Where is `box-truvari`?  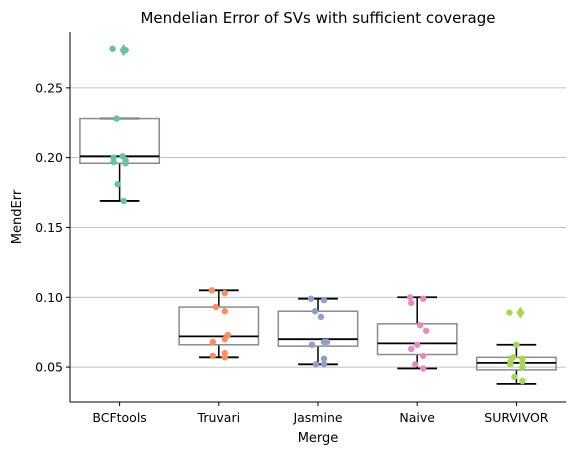
box-truvari is located at coordinates (219, 324).